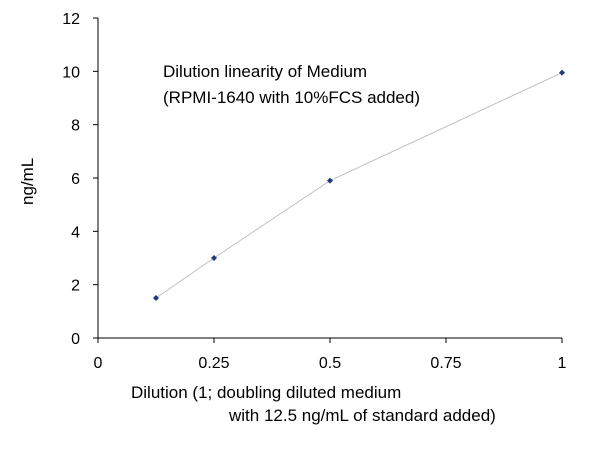  What do you see at coordinates (75, 126) in the screenshot?
I see `y-tick-label: 8` at bounding box center [75, 126].